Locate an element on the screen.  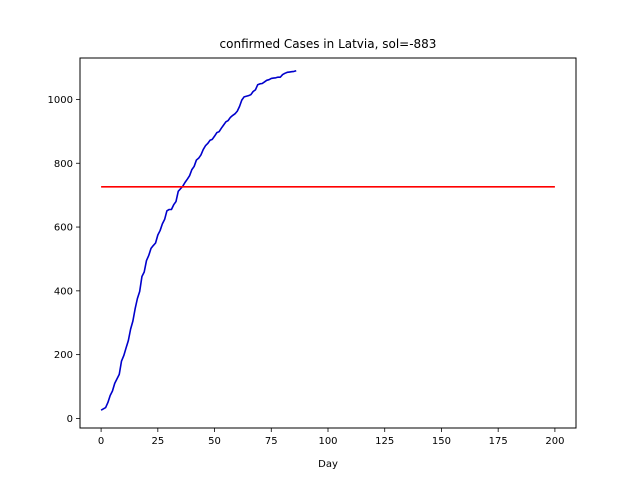
x-tick-label: 100 is located at coordinates (327, 441).